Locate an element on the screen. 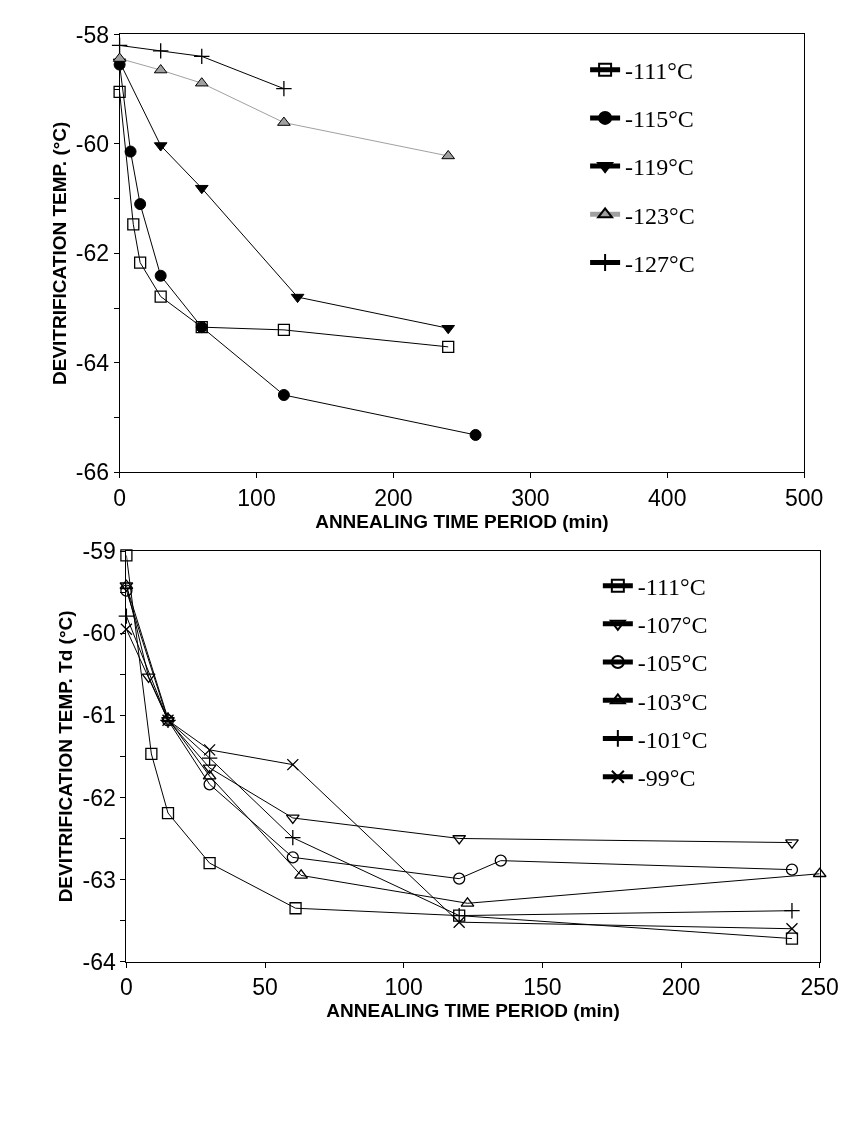 The height and width of the screenshot is (1125, 862). legend-label: -127°C is located at coordinates (660, 263).